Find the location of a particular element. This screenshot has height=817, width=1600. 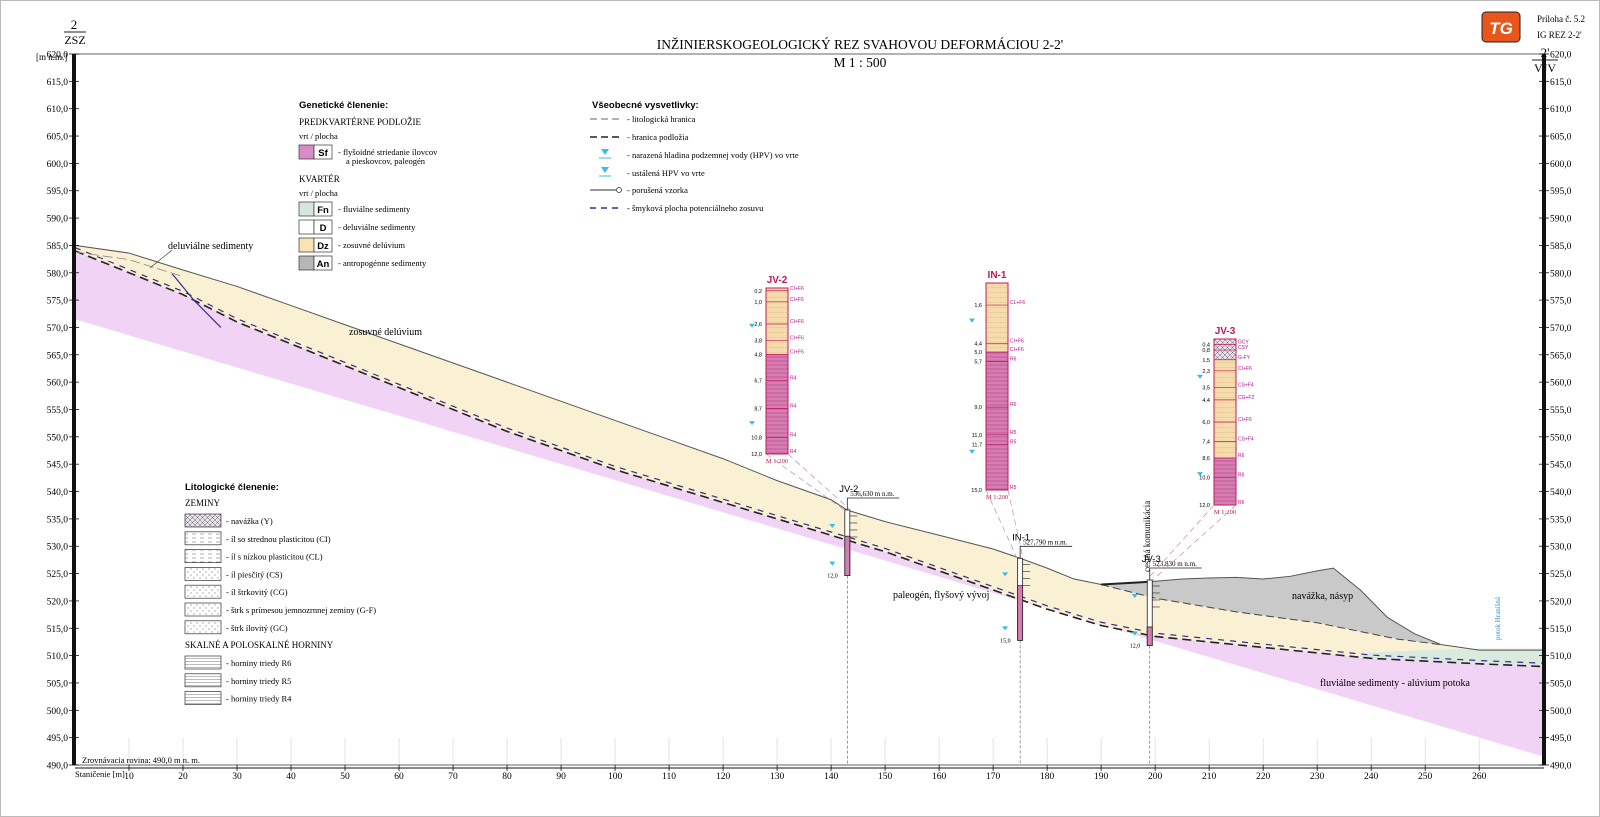

station-tick-label: 230 is located at coordinates (1317, 777).